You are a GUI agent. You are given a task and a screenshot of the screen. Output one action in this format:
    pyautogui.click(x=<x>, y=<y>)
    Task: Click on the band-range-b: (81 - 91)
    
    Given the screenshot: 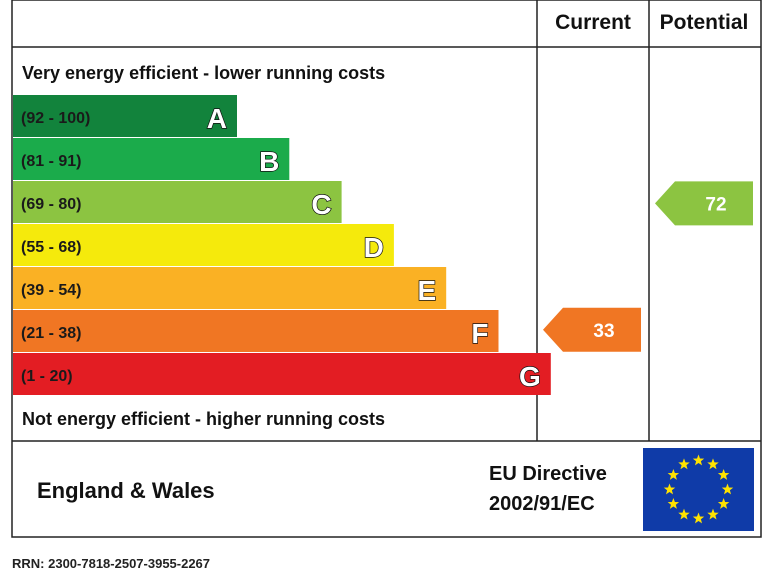 What is the action you would take?
    pyautogui.click(x=51, y=161)
    